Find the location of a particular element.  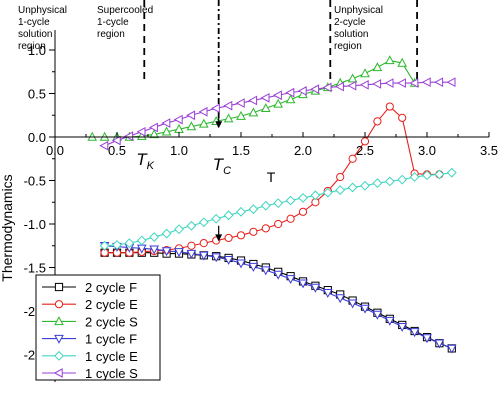

region-label: 1-cycle is located at coordinates (113, 22).